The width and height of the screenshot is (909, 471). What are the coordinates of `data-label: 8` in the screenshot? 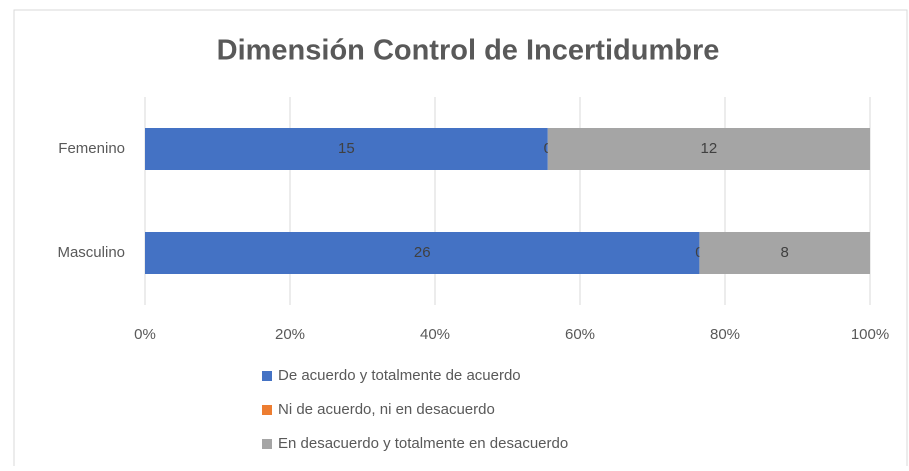 It's located at (785, 252).